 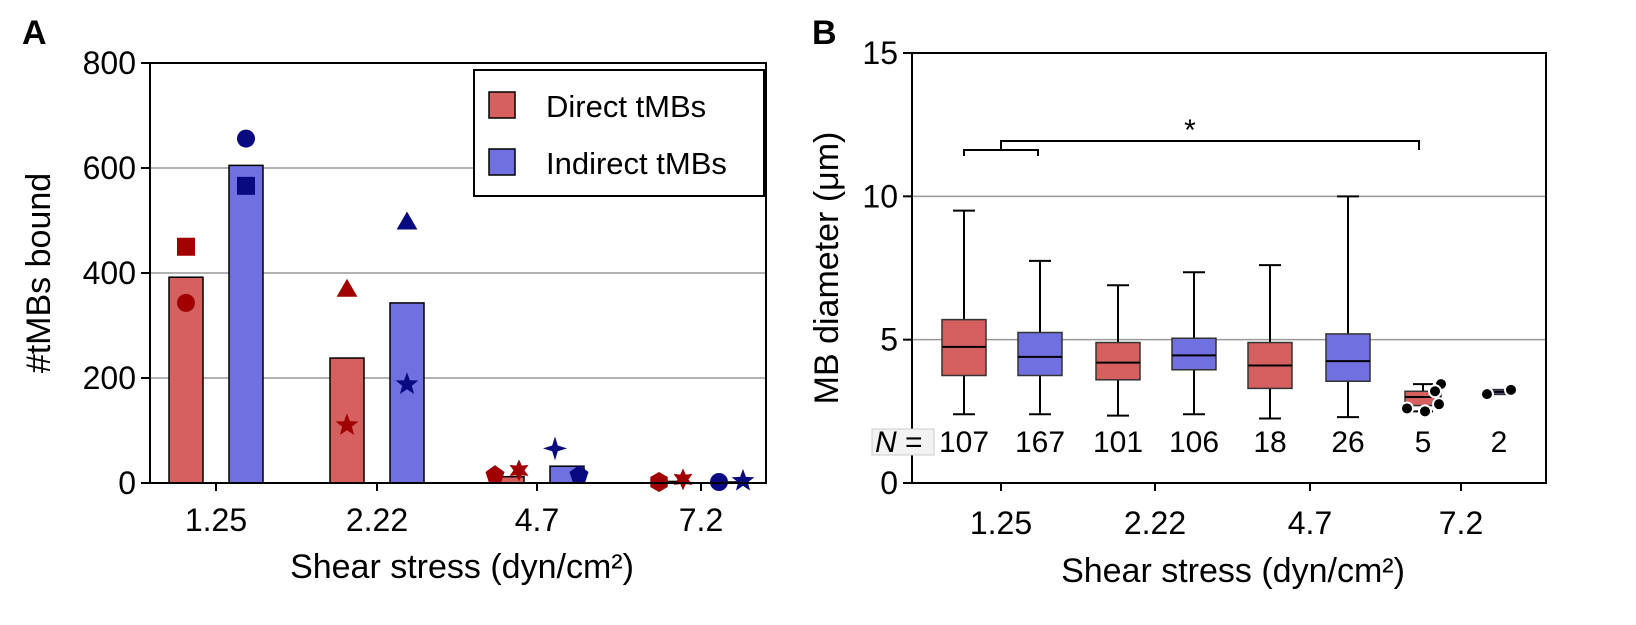 I want to click on replicate-pentagon-direct-4.7, so click(x=495, y=474).